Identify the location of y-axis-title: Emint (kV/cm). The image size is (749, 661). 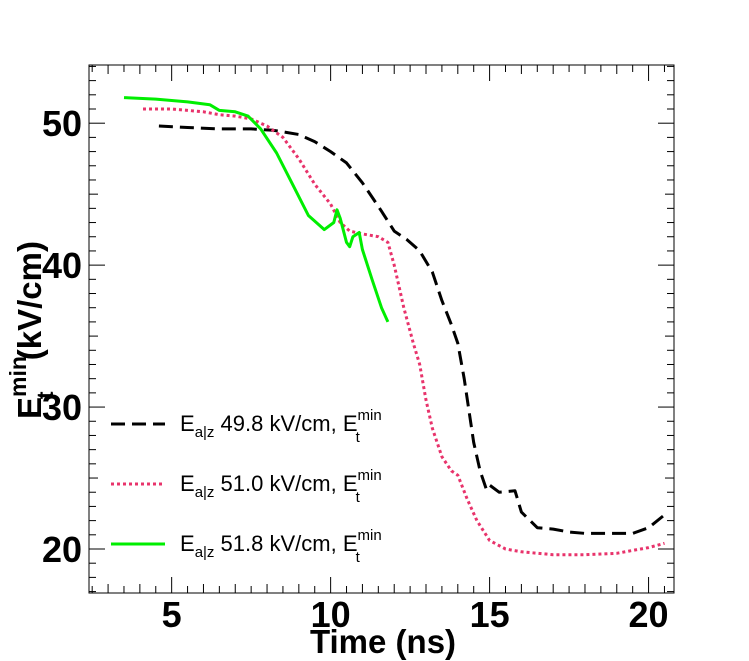
(31, 330).